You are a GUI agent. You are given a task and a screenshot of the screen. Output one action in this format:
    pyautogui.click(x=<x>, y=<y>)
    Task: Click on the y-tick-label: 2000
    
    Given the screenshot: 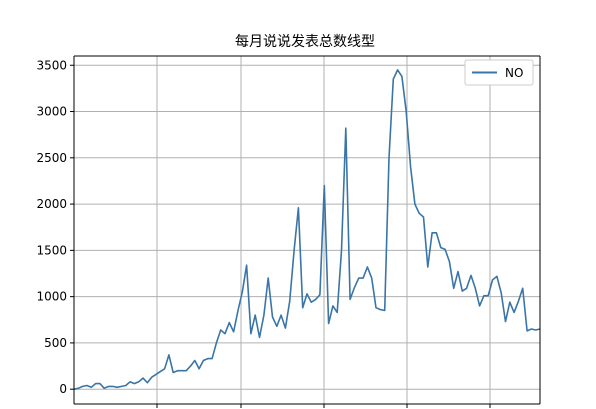 What is the action you would take?
    pyautogui.click(x=51, y=204)
    